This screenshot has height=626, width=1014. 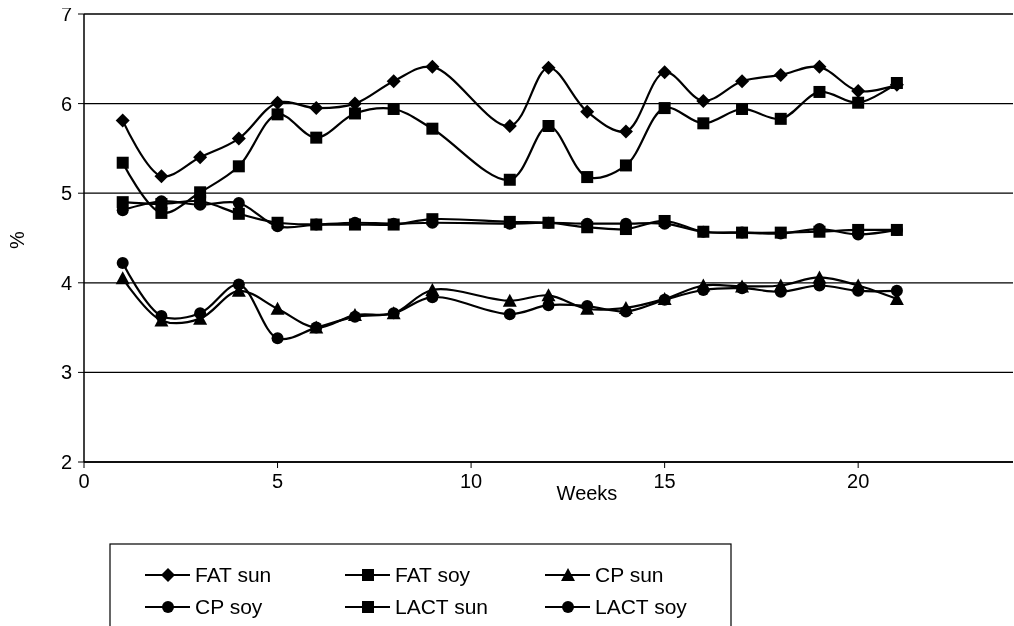 I want to click on y-tick-label: 7, so click(x=66, y=14).